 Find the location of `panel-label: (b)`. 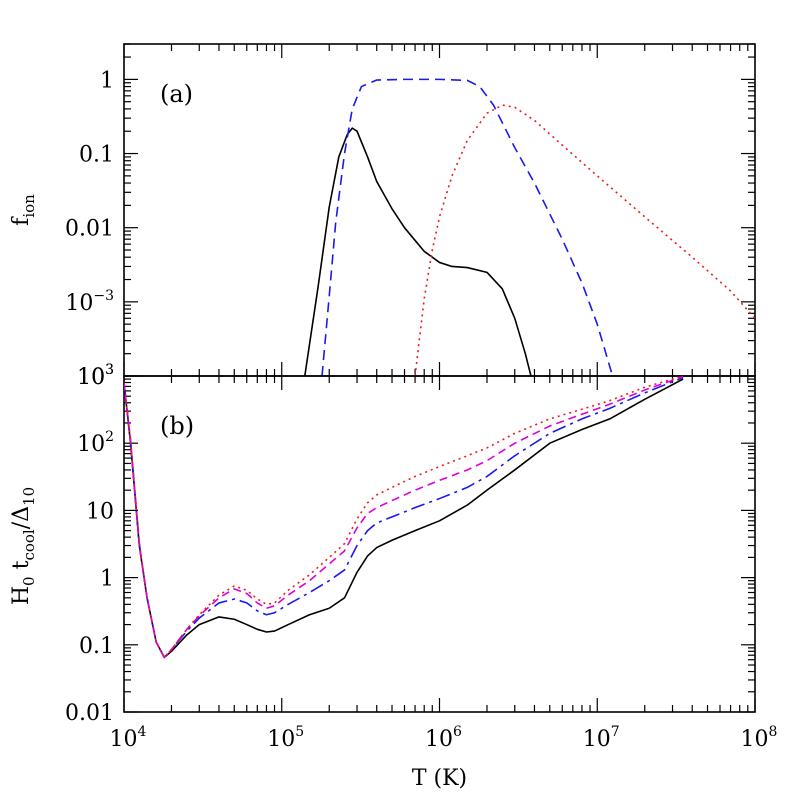

panel-label: (b) is located at coordinates (177, 426).